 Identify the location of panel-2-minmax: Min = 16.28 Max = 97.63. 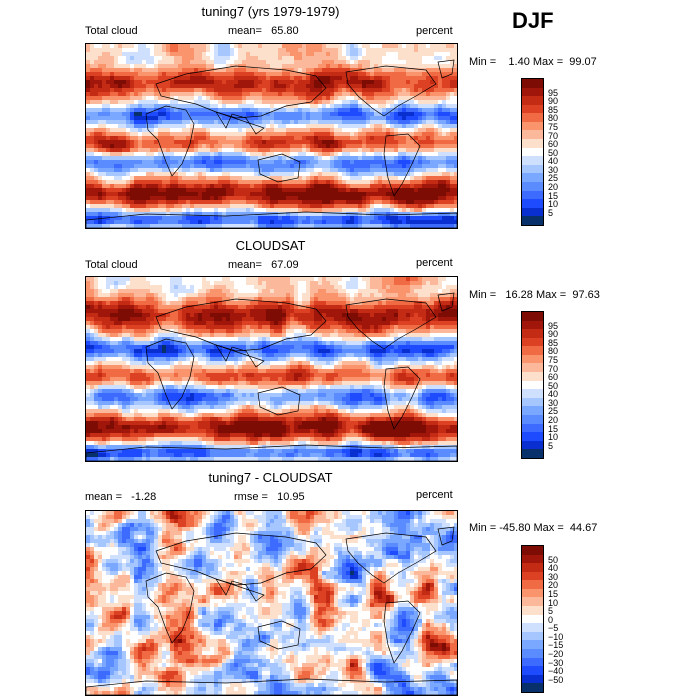
(534, 295).